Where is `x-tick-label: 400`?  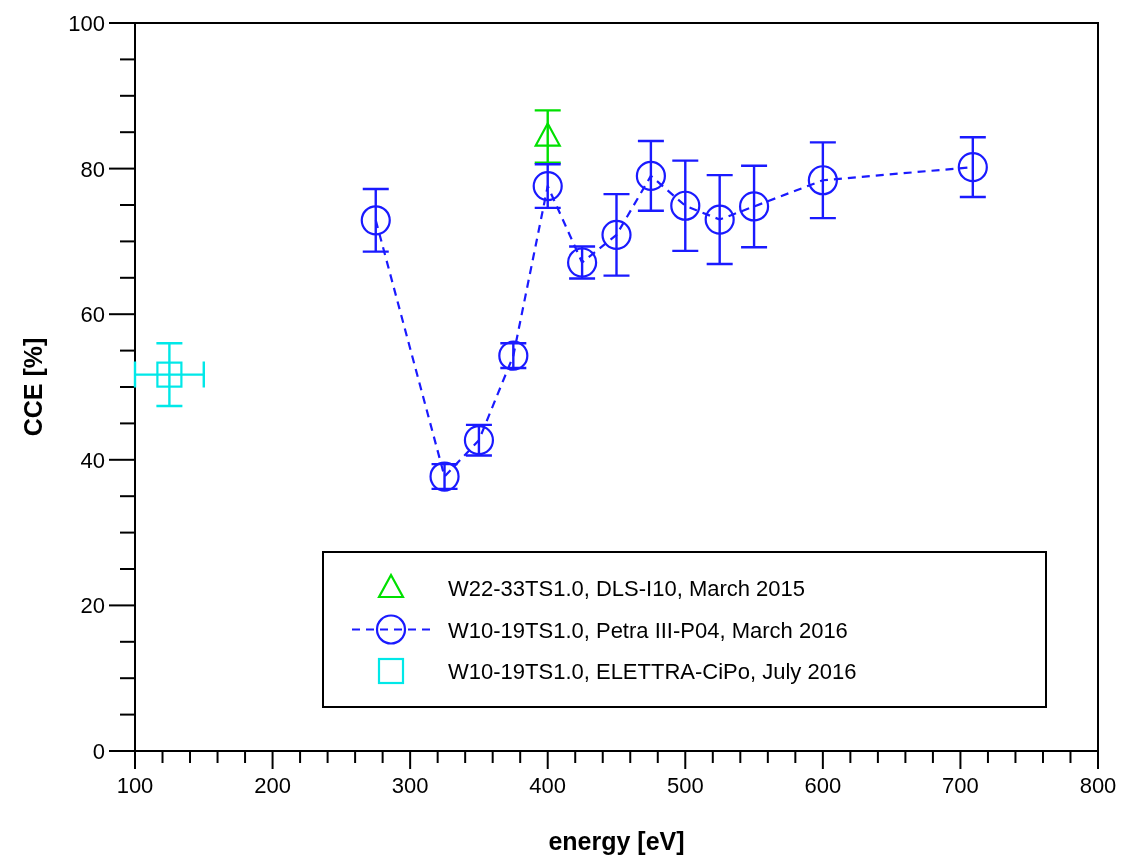 x-tick-label: 400 is located at coordinates (548, 785).